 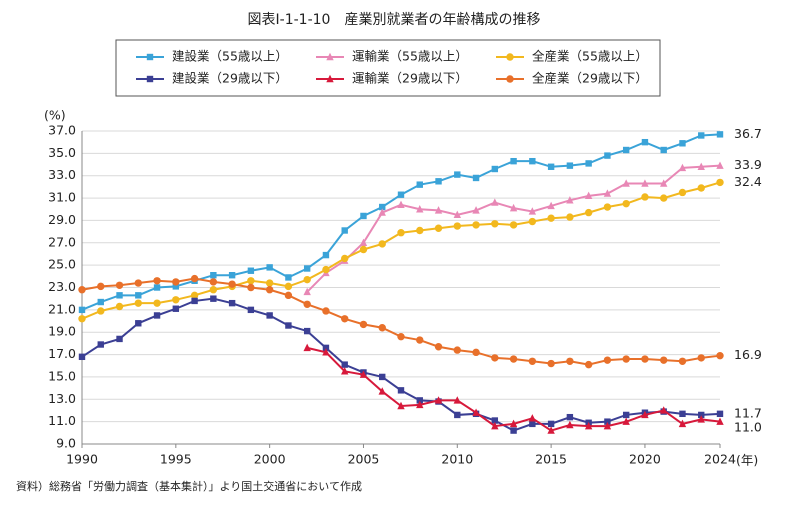 What do you see at coordinates (230, 78) in the screenshot?
I see `legend-label: 建設業（29歳以下）` at bounding box center [230, 78].